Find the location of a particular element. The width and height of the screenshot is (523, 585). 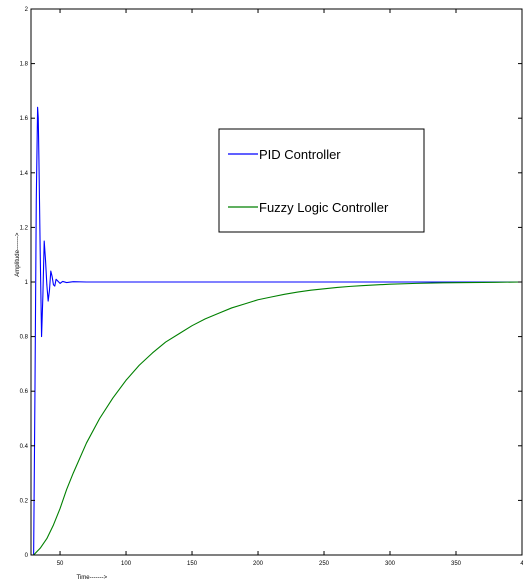

y-tick-label: 1.8 is located at coordinates (24, 65).